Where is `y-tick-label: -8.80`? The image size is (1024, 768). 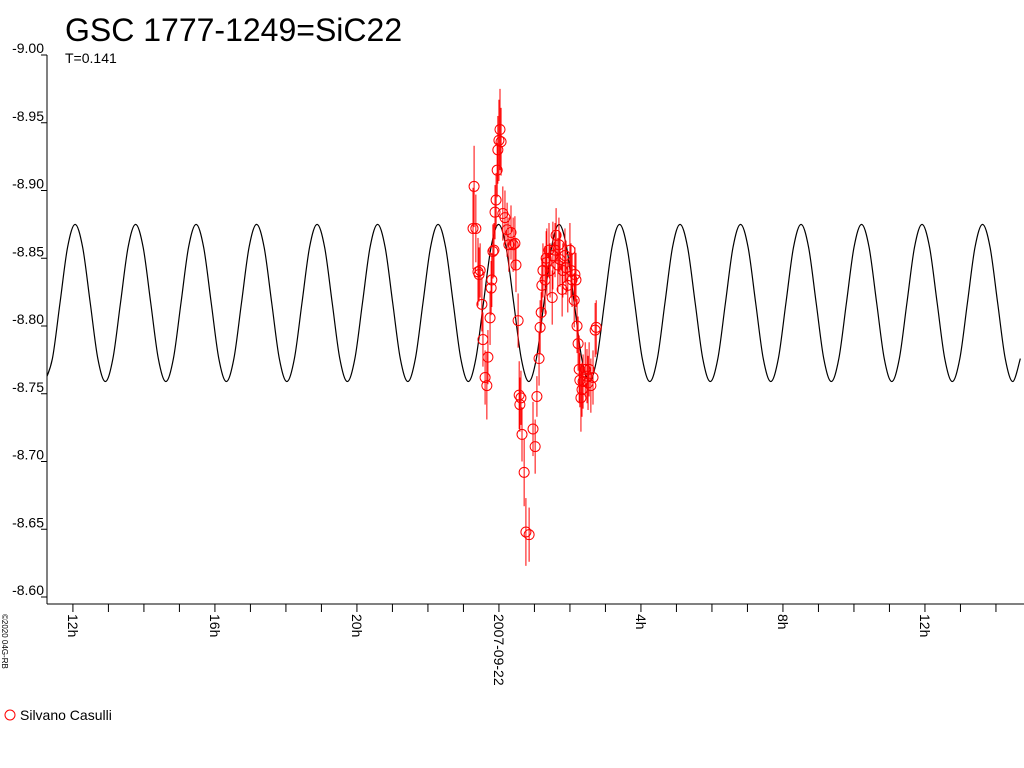
y-tick-label: -8.80 is located at coordinates (28, 319).